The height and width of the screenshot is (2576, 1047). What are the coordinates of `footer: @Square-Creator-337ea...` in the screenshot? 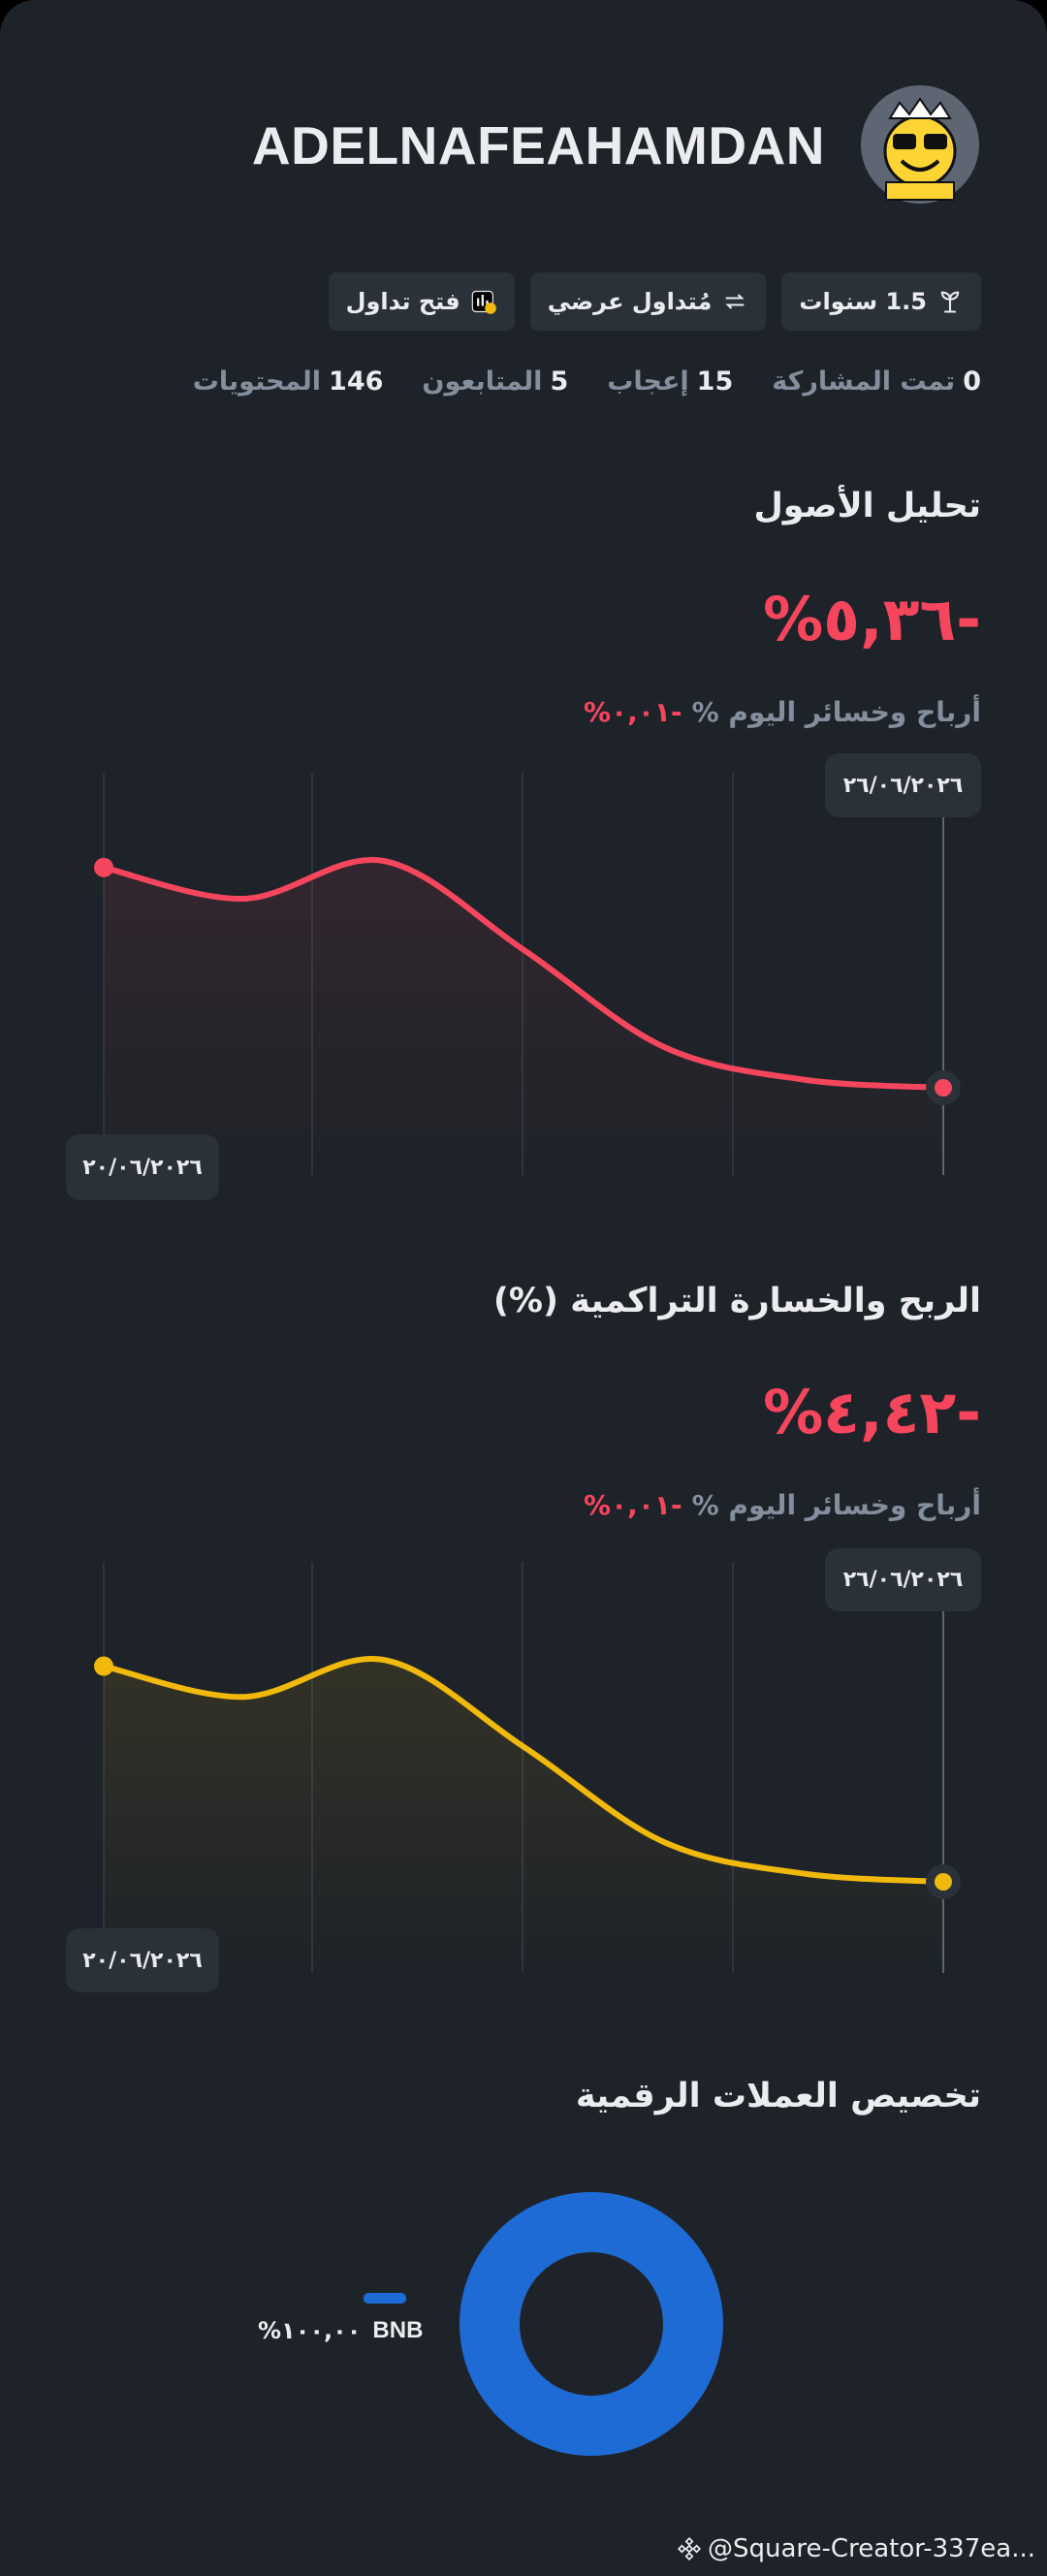 It's located at (856, 2548).